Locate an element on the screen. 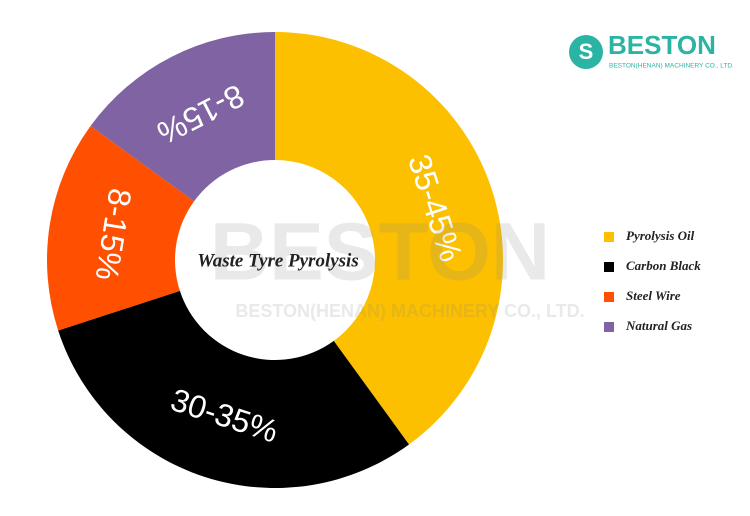 This screenshot has height=516, width=750. legend-label: Pyrolysis Oil is located at coordinates (660, 235).